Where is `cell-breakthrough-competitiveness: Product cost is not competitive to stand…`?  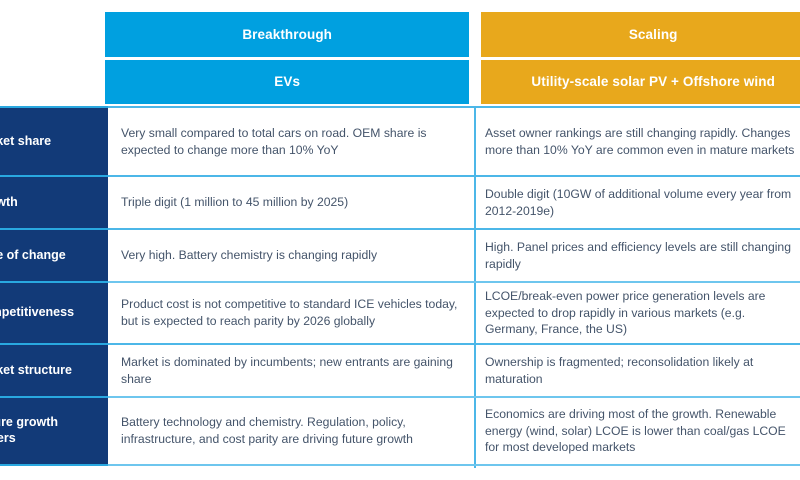 cell-breakthrough-competitiveness: Product cost is not competitive to stand… is located at coordinates (289, 312).